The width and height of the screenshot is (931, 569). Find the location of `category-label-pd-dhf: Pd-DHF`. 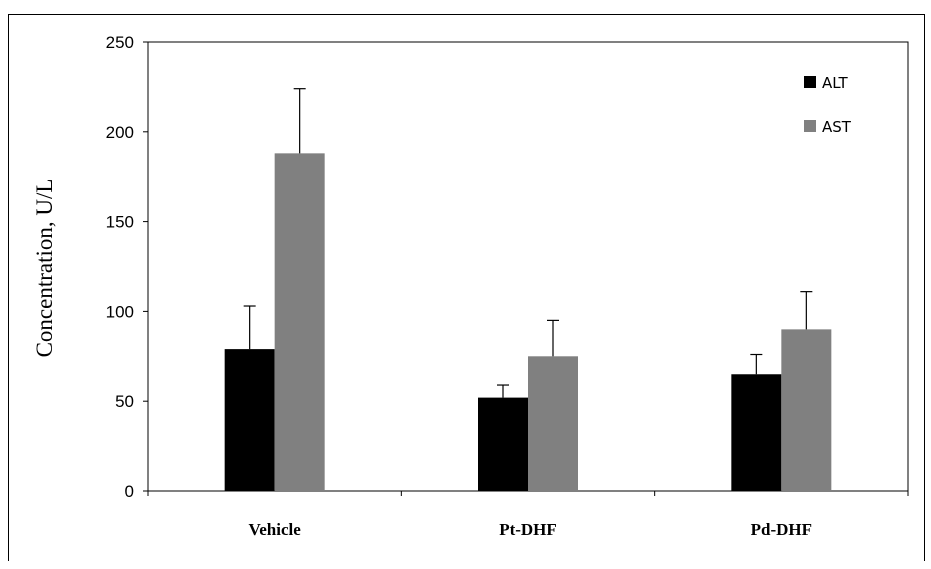

category-label-pd-dhf: Pd-DHF is located at coordinates (781, 529).